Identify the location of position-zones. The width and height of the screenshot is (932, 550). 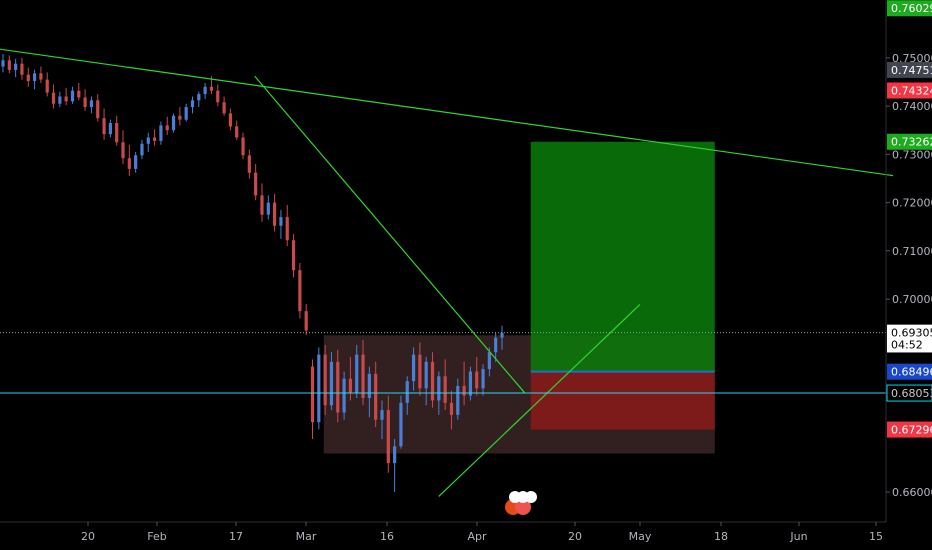
(622, 285).